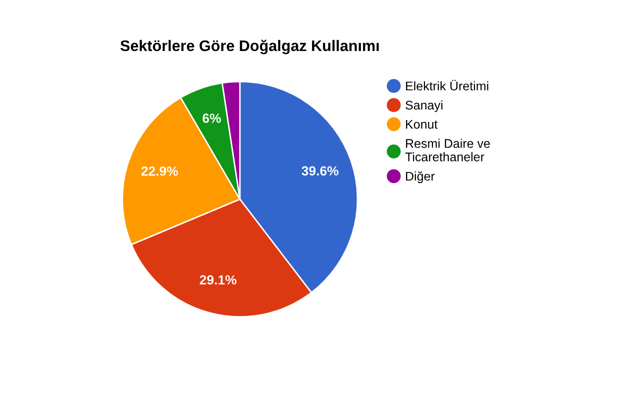  What do you see at coordinates (424, 106) in the screenshot?
I see `legend-label: Sanayi` at bounding box center [424, 106].